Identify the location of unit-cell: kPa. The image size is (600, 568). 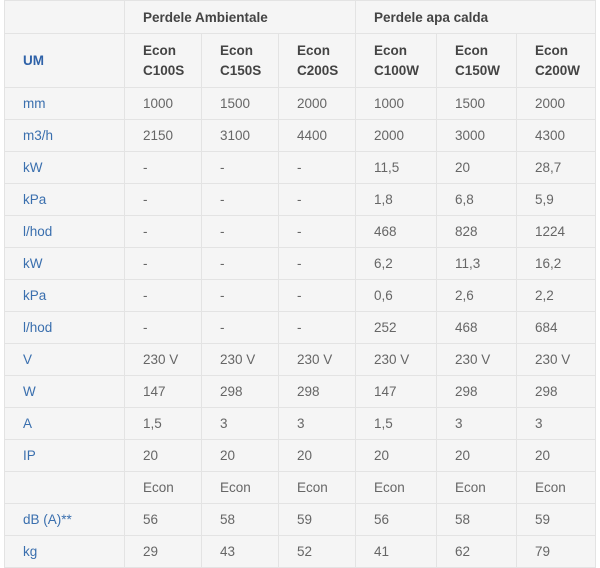
(64, 295).